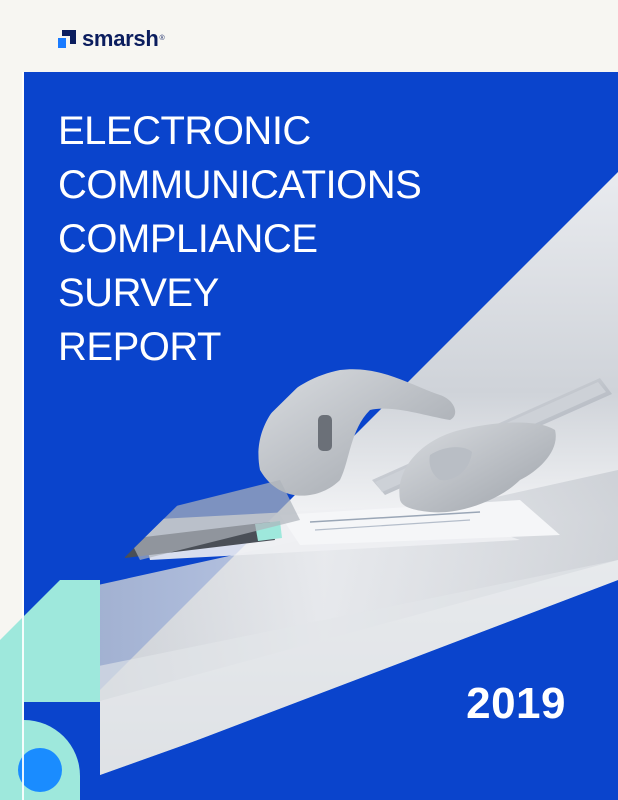 This screenshot has height=800, width=618. What do you see at coordinates (139, 347) in the screenshot?
I see `title-line: REPORT` at bounding box center [139, 347].